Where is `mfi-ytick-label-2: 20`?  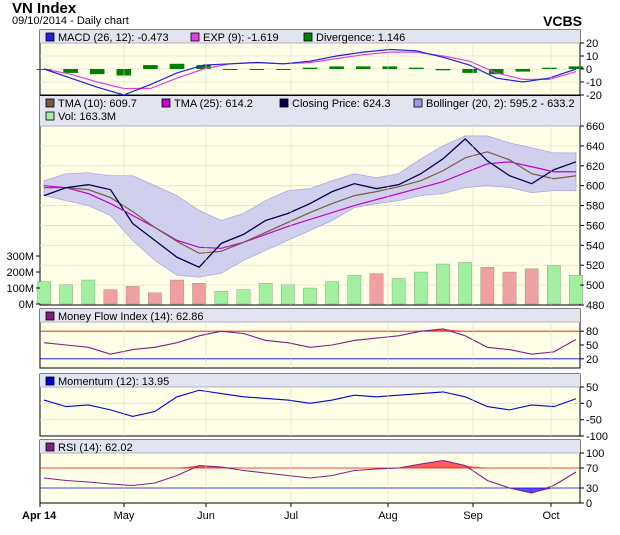
mfi-ytick-label-2: 20 is located at coordinates (592, 360).